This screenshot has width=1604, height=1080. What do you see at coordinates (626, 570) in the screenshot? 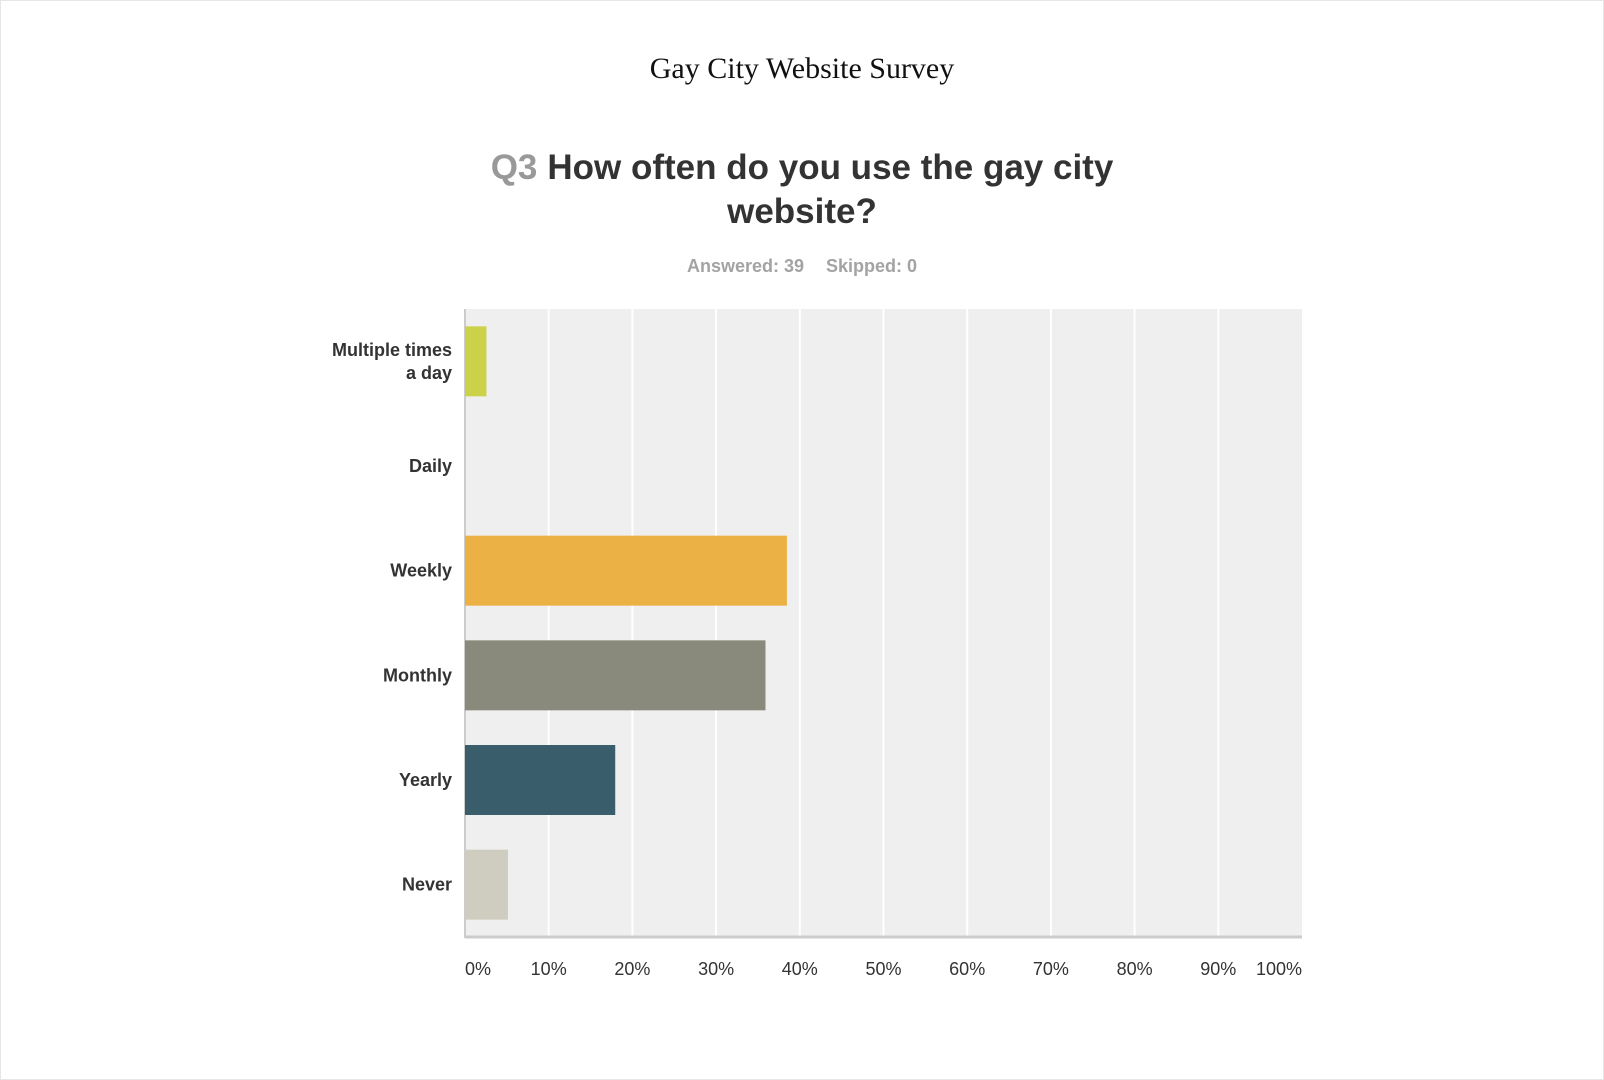
I see `bar-weekly` at bounding box center [626, 570].